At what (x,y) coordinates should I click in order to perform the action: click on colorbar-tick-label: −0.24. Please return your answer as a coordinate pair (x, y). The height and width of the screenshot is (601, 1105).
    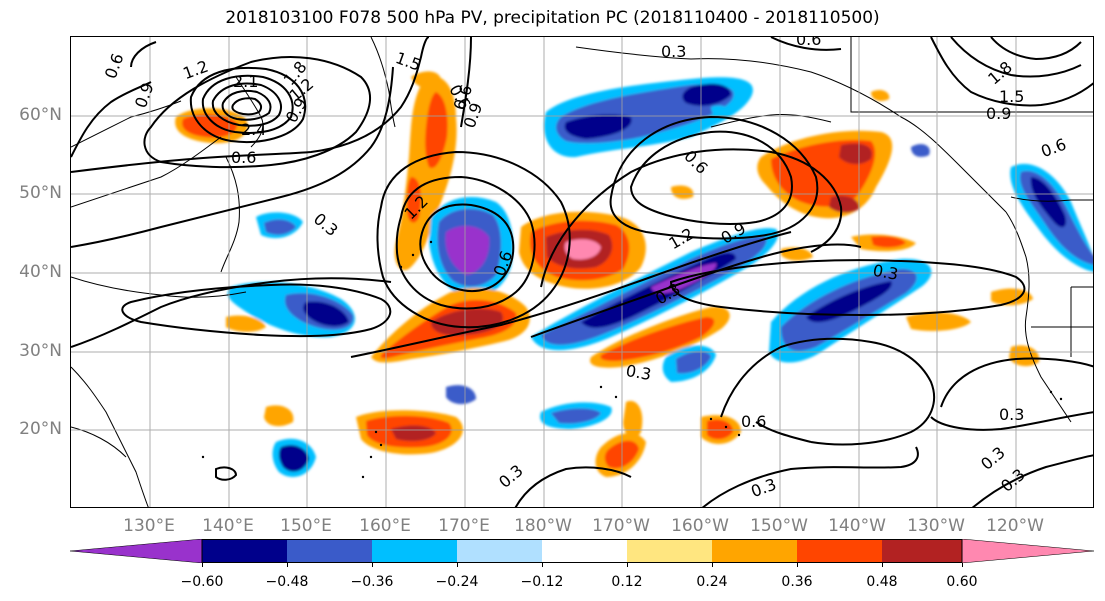
    Looking at the image, I should click on (457, 582).